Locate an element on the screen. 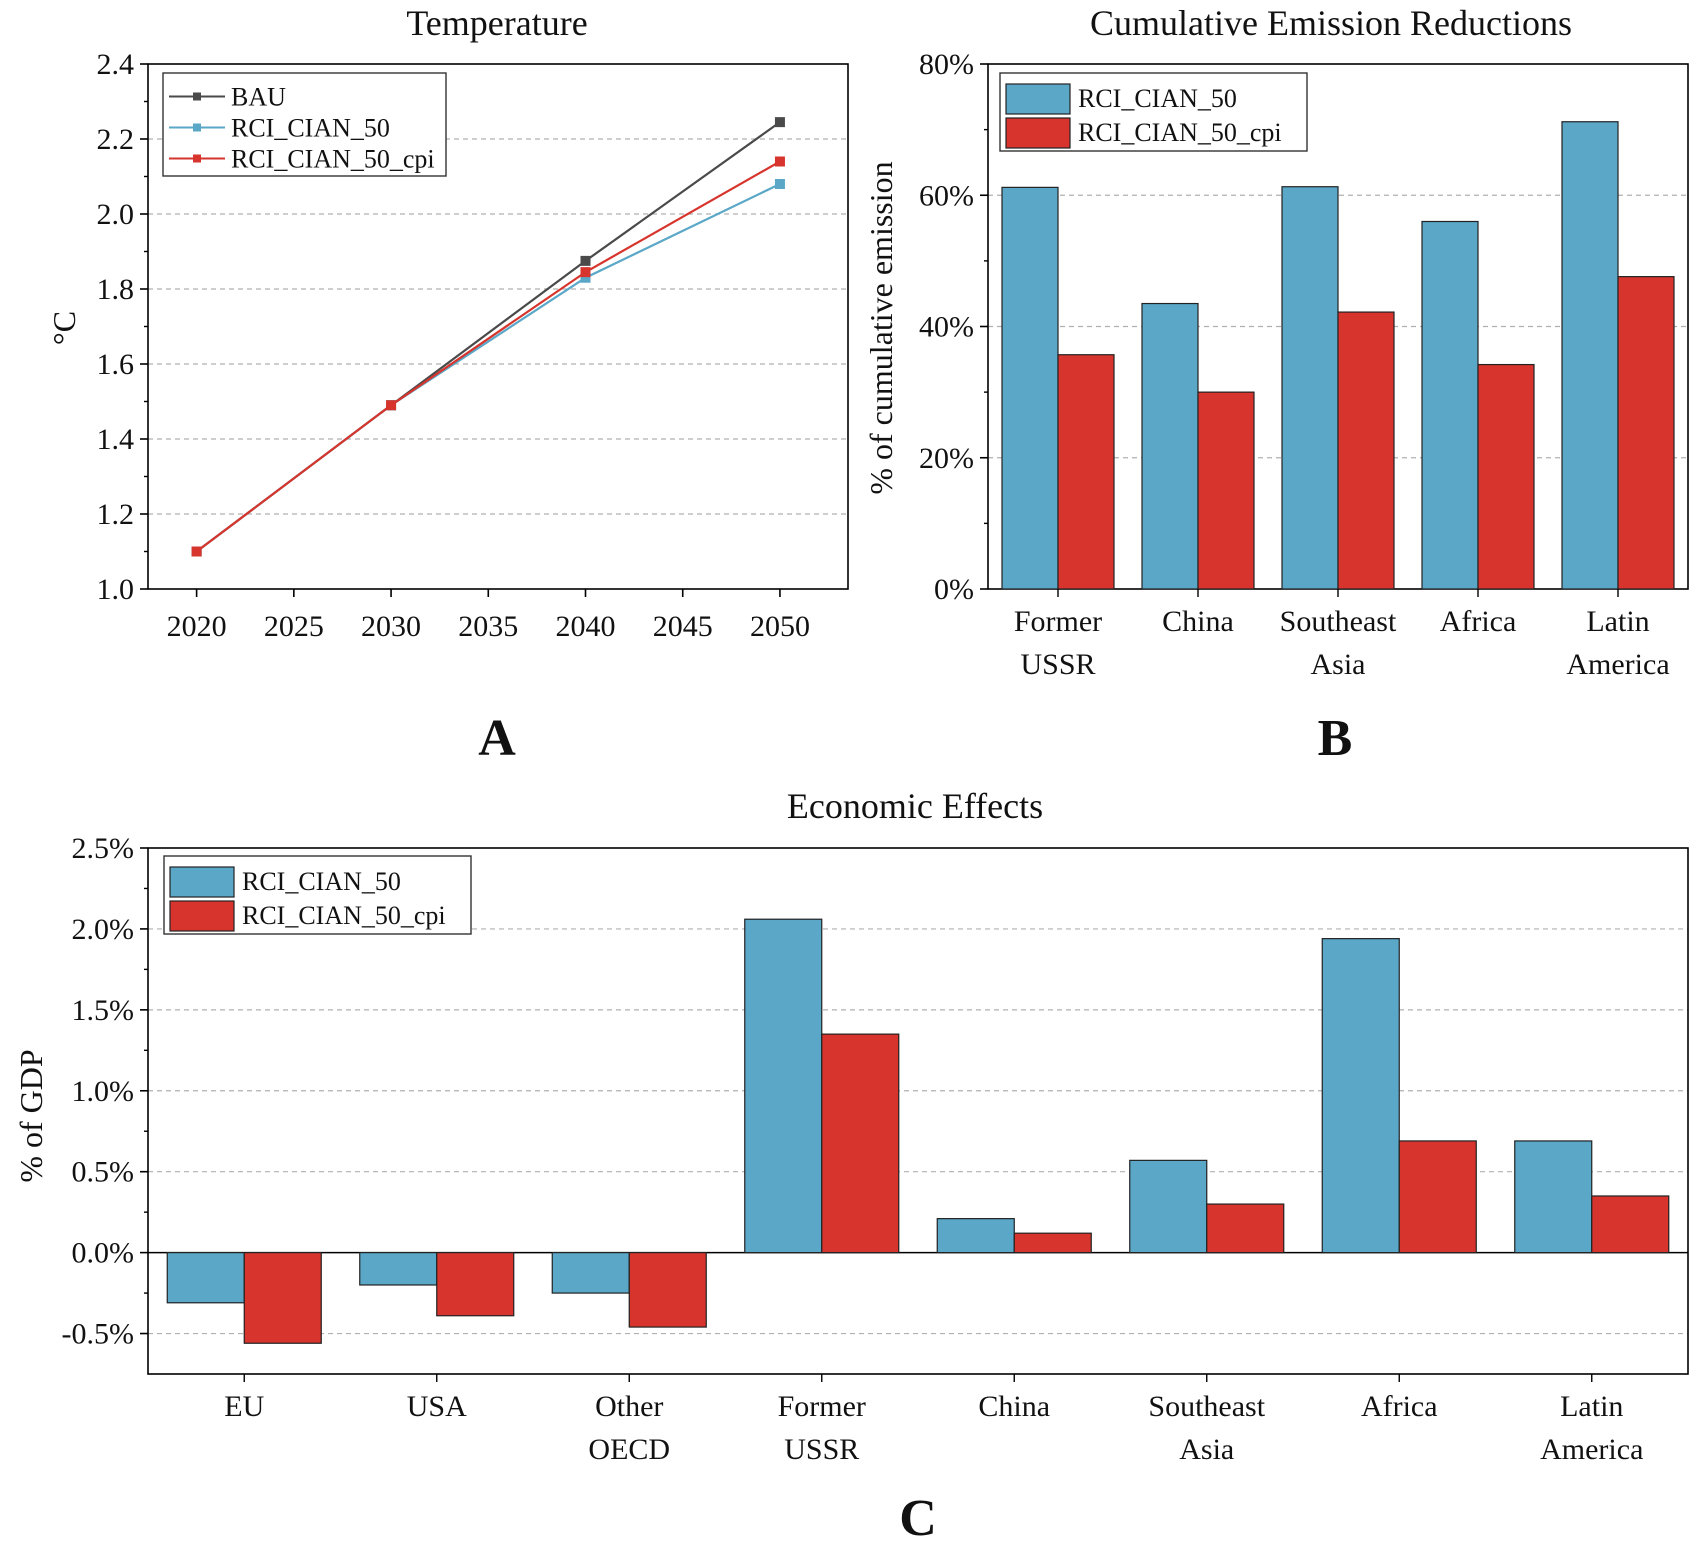  economic-ytick-label: 0.5% is located at coordinates (103, 1172).